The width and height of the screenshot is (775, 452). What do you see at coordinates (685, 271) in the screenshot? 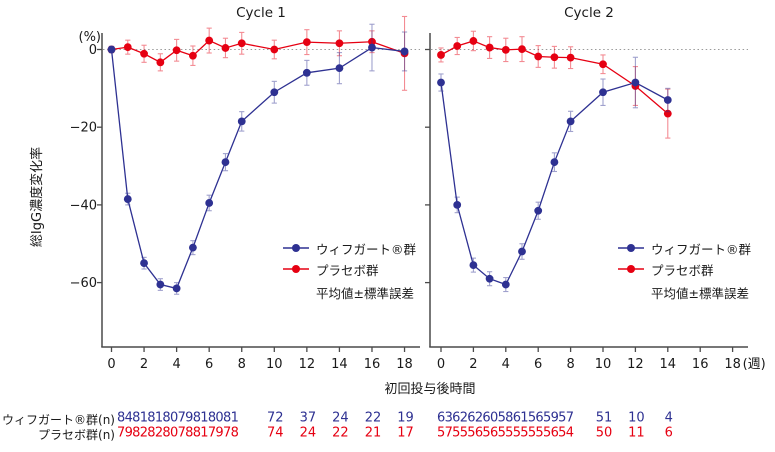
I see `legend-cycle2: ウィフガート®群 プラセボ群 平均値±標準誤差` at bounding box center [685, 271].